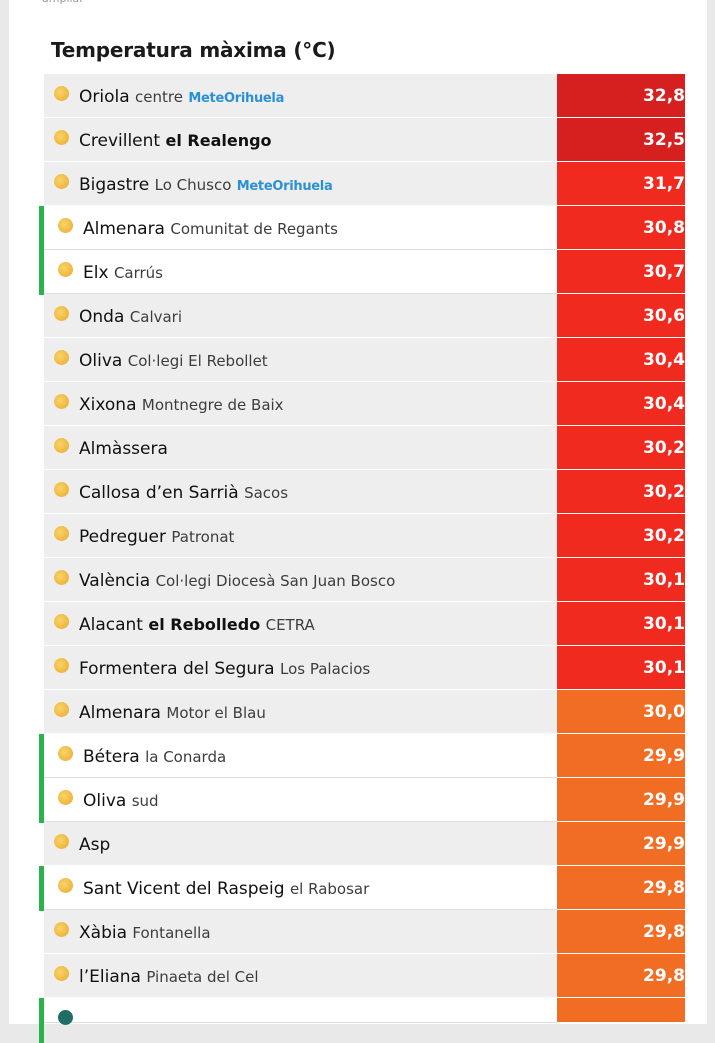  Describe the element at coordinates (130, 317) in the screenshot. I see `station-label: Onda Calvari` at that location.